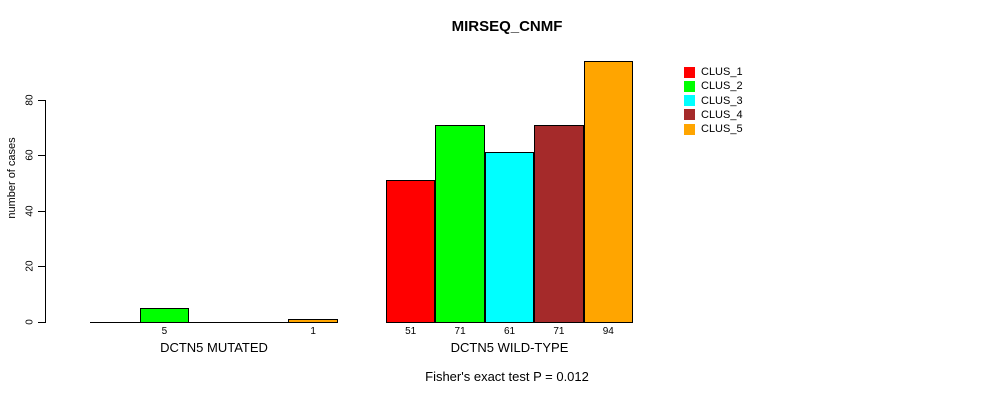  Describe the element at coordinates (214, 322) in the screenshot. I see `x-axis-baseline` at that location.